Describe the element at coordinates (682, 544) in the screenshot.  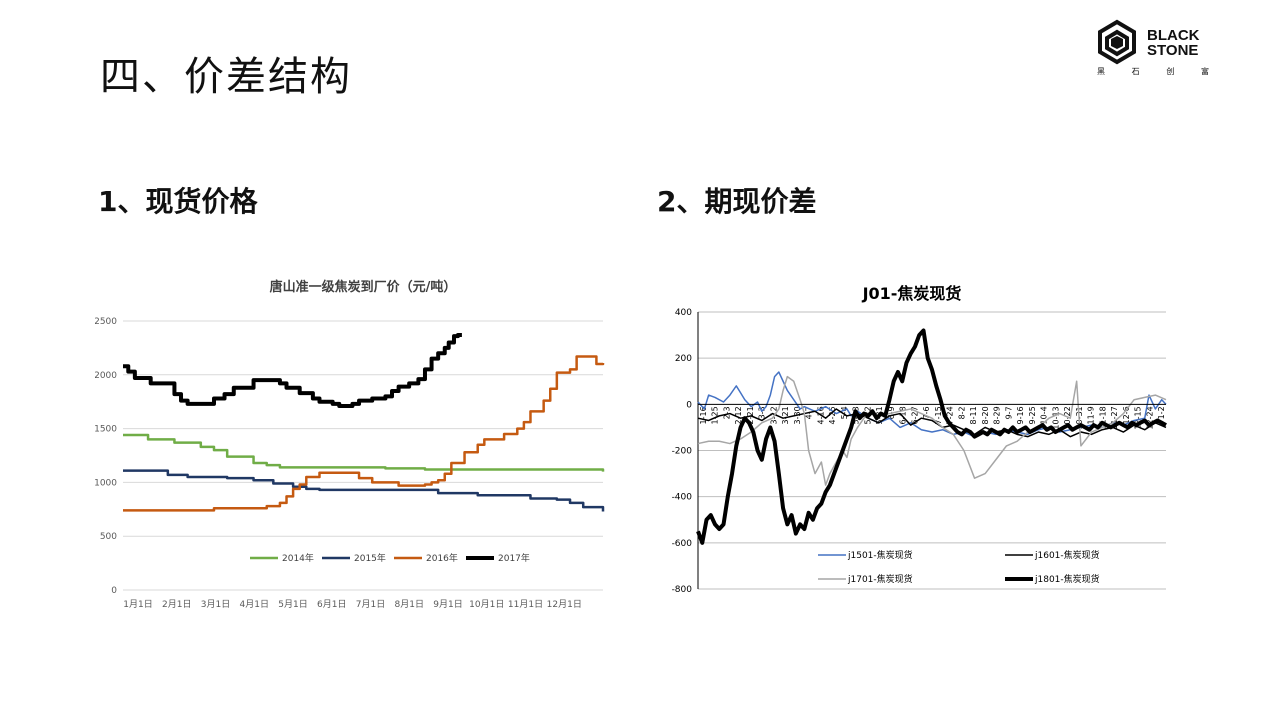
I see `y-tick-label: -600` at that location.